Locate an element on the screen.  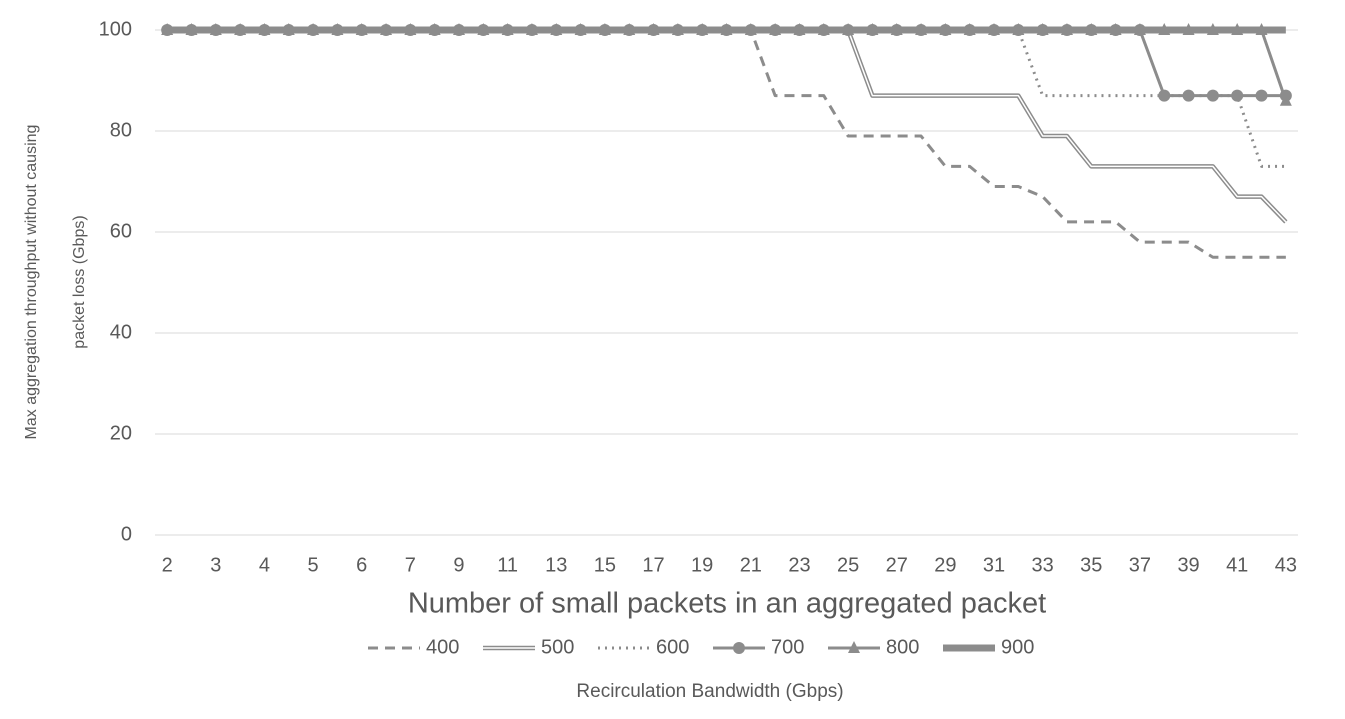
x-tick-label: 37 is located at coordinates (1140, 565).